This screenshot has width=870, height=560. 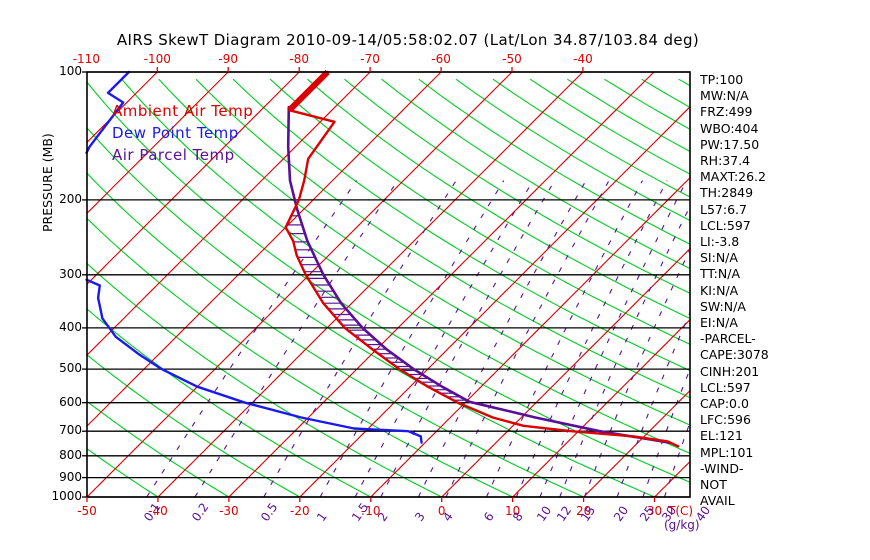 What do you see at coordinates (228, 59) in the screenshot?
I see `temperature-tick-label-top: -90` at bounding box center [228, 59].